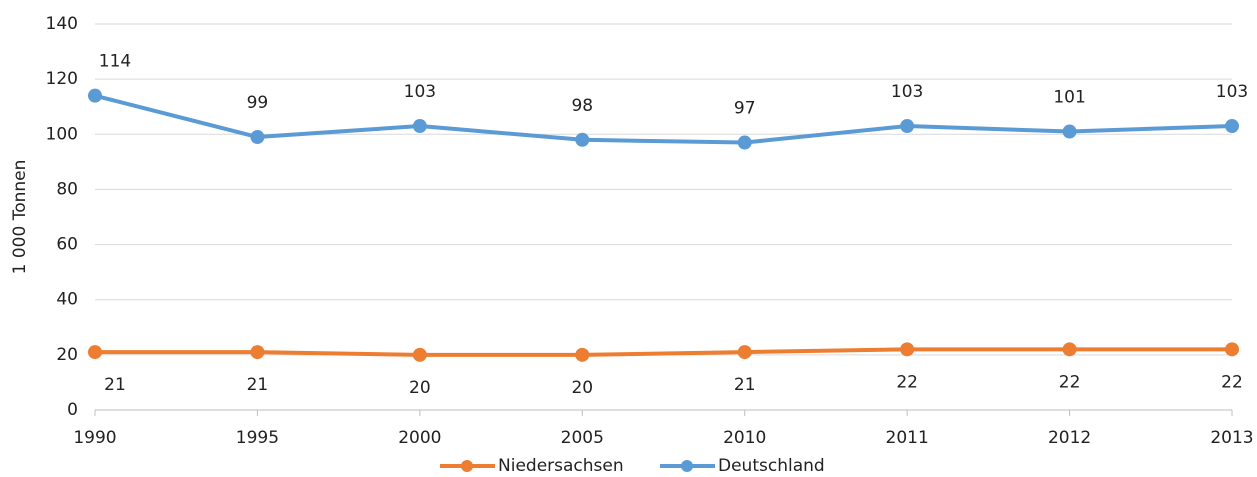  Describe the element at coordinates (561, 466) in the screenshot. I see `legend-label: Niedersachsen` at that location.